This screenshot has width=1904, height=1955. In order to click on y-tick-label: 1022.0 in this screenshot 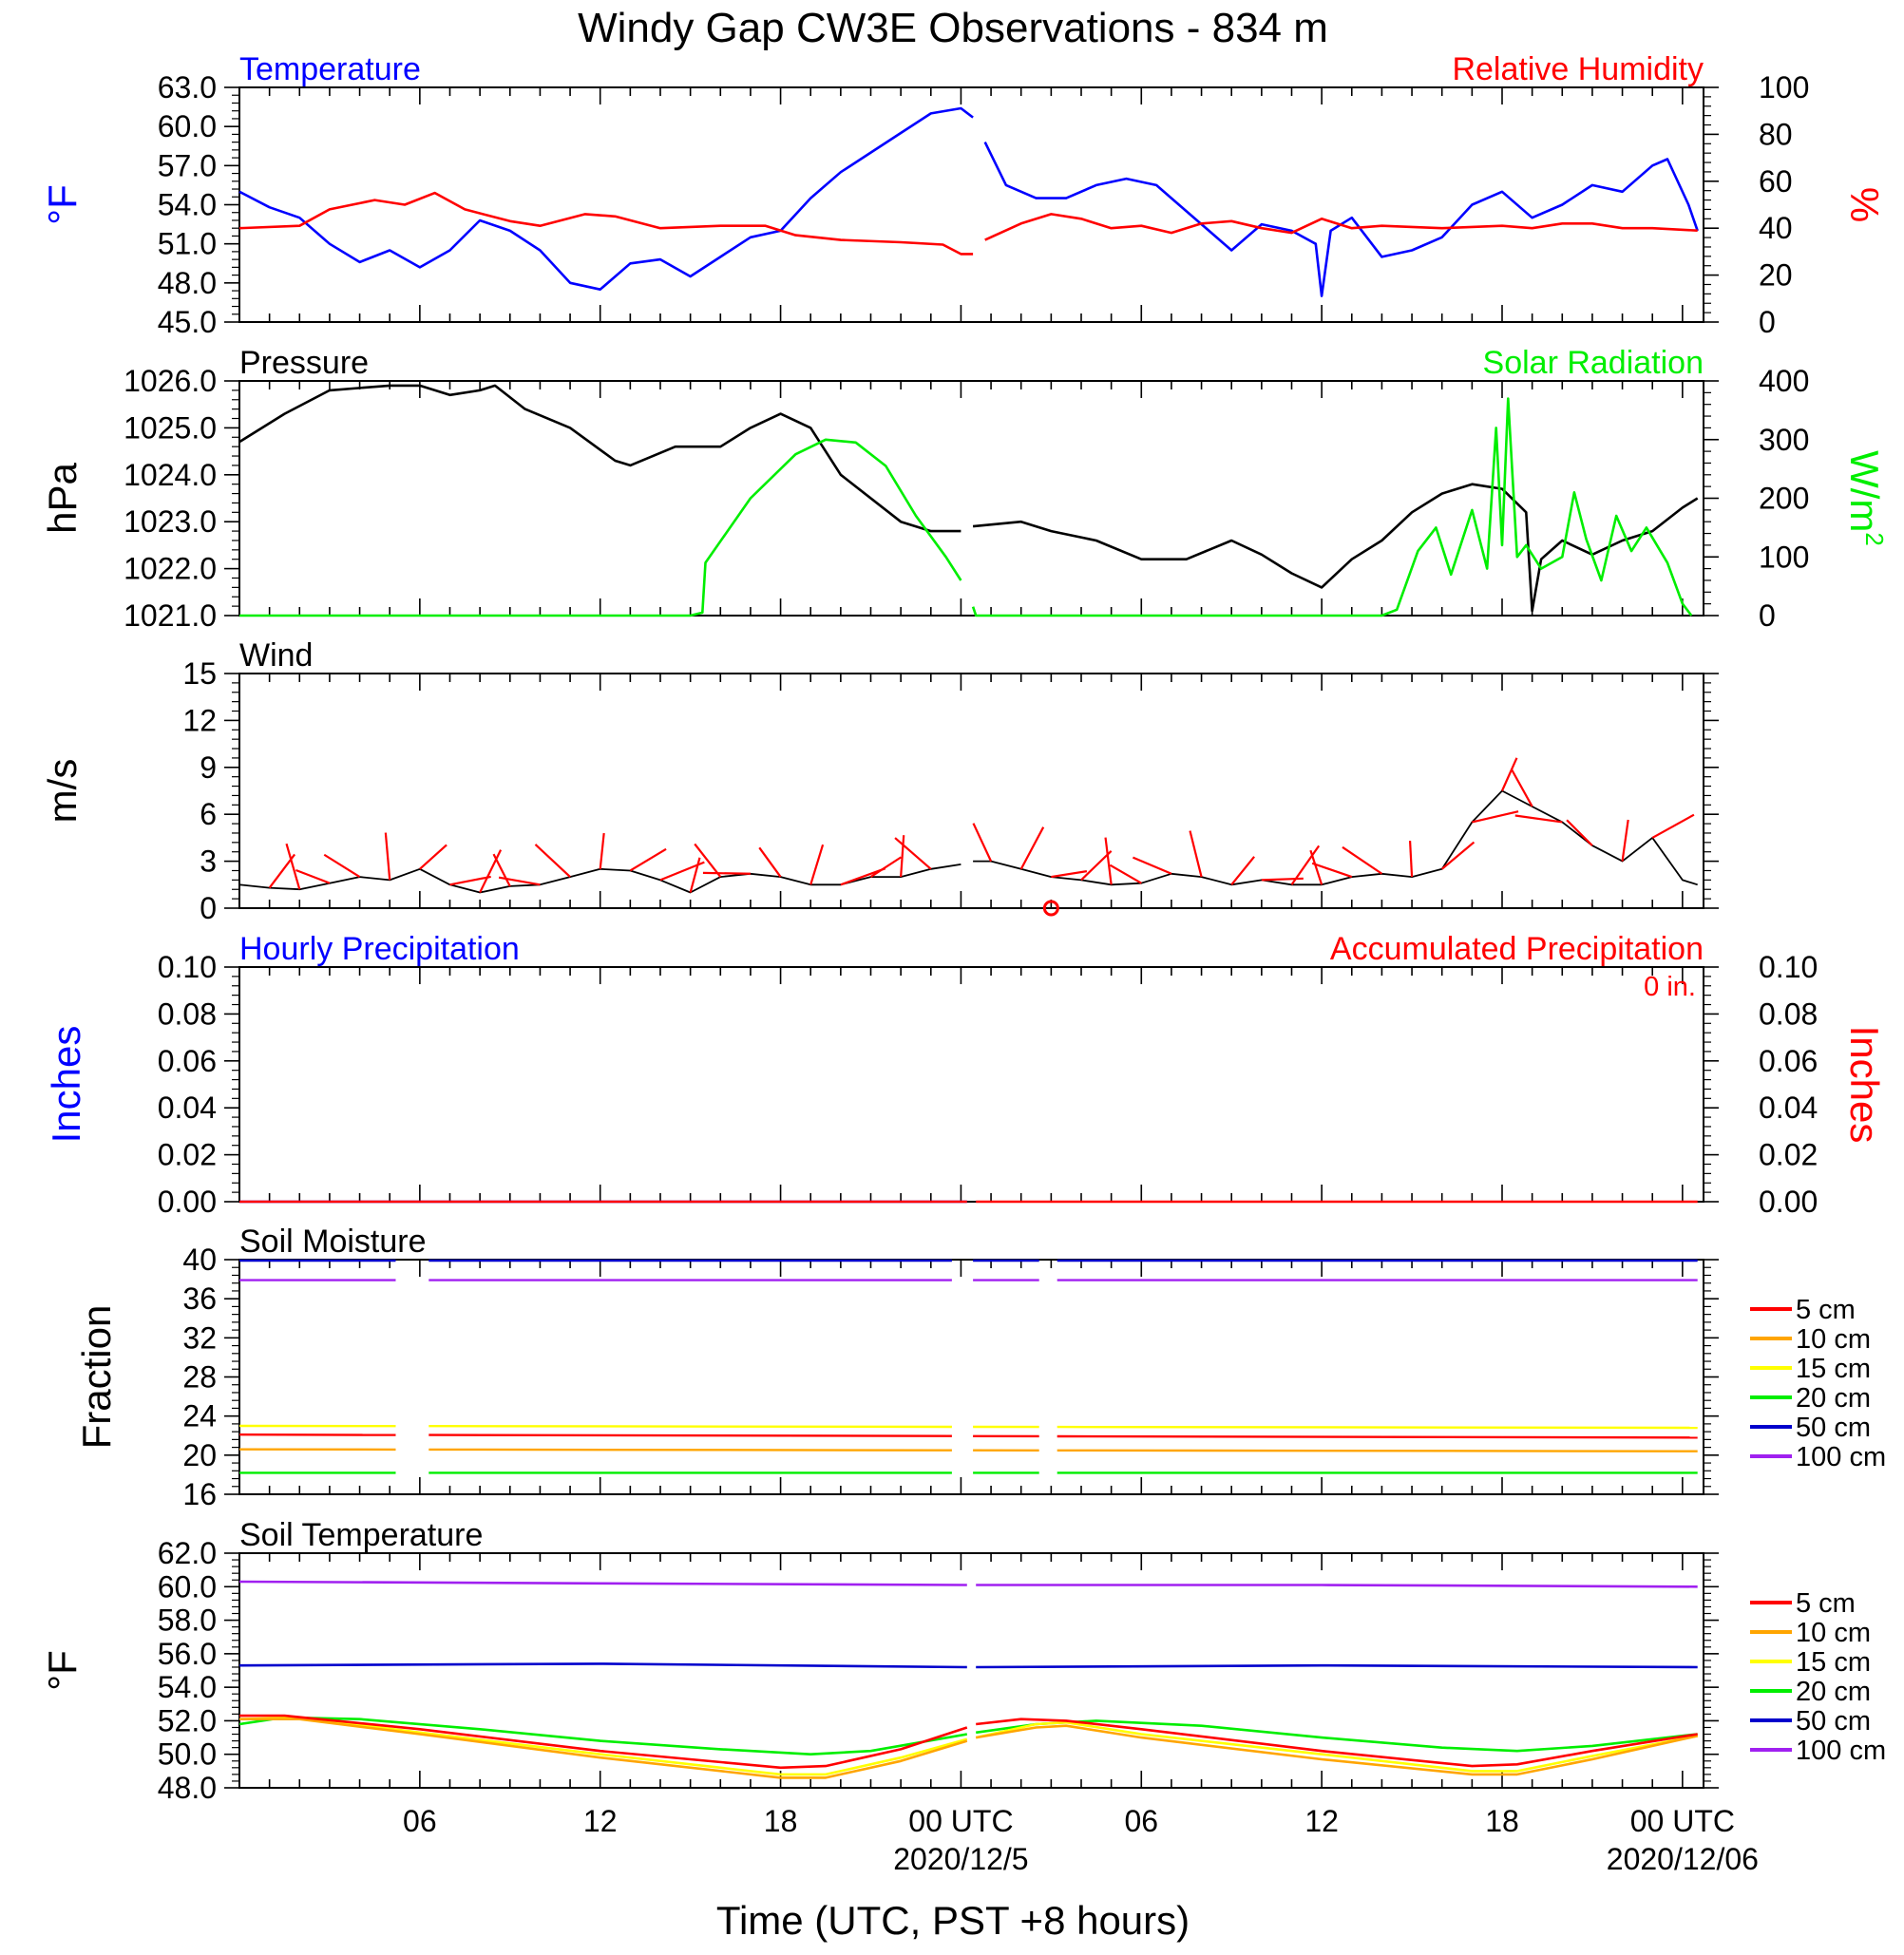, I will do `click(170, 569)`.